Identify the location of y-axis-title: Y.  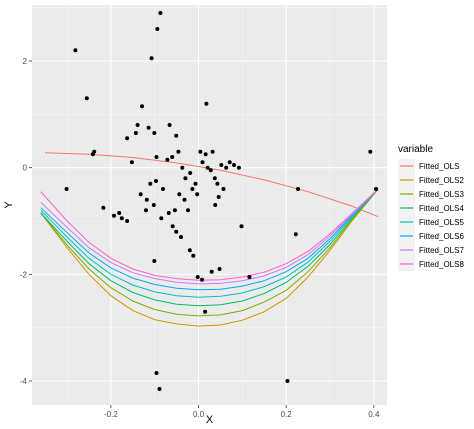
(9, 205).